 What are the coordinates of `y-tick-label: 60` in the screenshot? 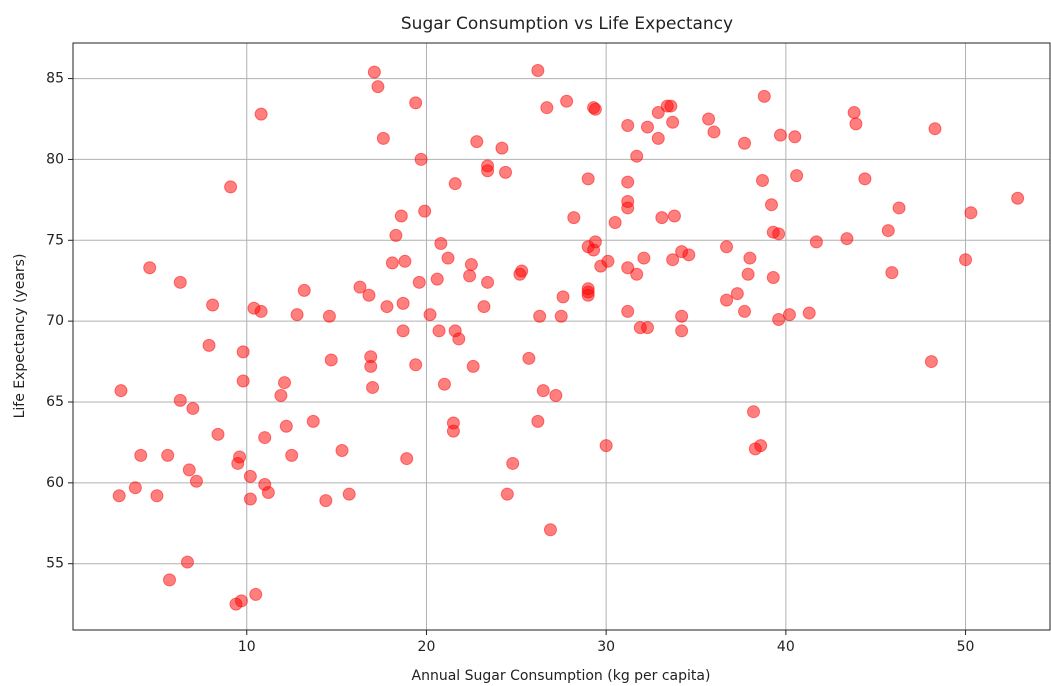 It's located at (55, 483).